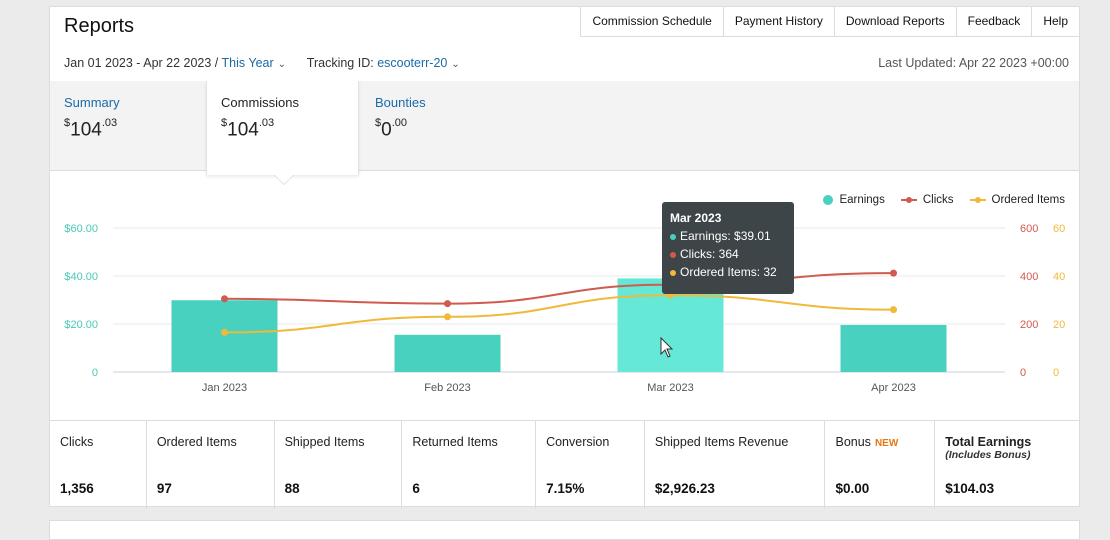 Image resolution: width=1110 pixels, height=540 pixels. Describe the element at coordinates (973, 63) in the screenshot. I see `last-updated: Last Updated: Apr 22 2023 +00:00` at that location.